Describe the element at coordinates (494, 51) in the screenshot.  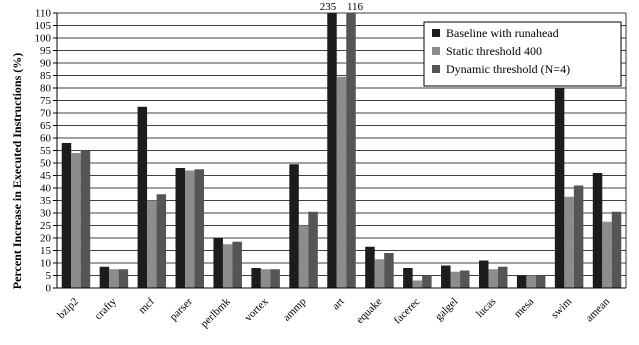
I see `legend-label: Static threshold 400` at that location.